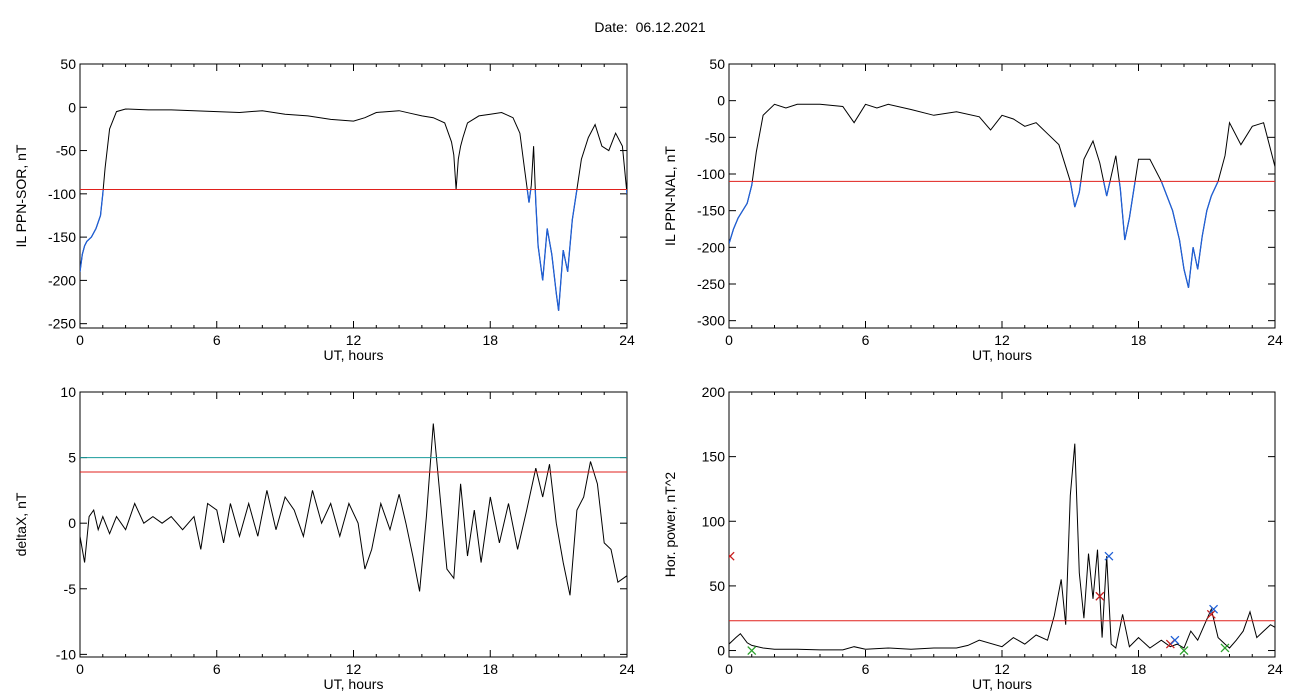 The height and width of the screenshot is (700, 1300). Describe the element at coordinates (714, 392) in the screenshot. I see `y-tick-label: 200` at that location.